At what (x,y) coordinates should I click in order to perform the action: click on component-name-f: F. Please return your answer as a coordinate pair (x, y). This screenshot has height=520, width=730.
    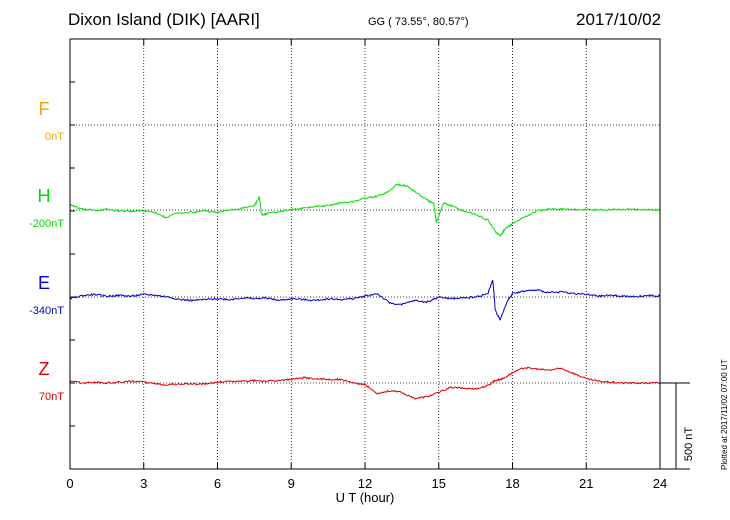
    Looking at the image, I should click on (44, 109).